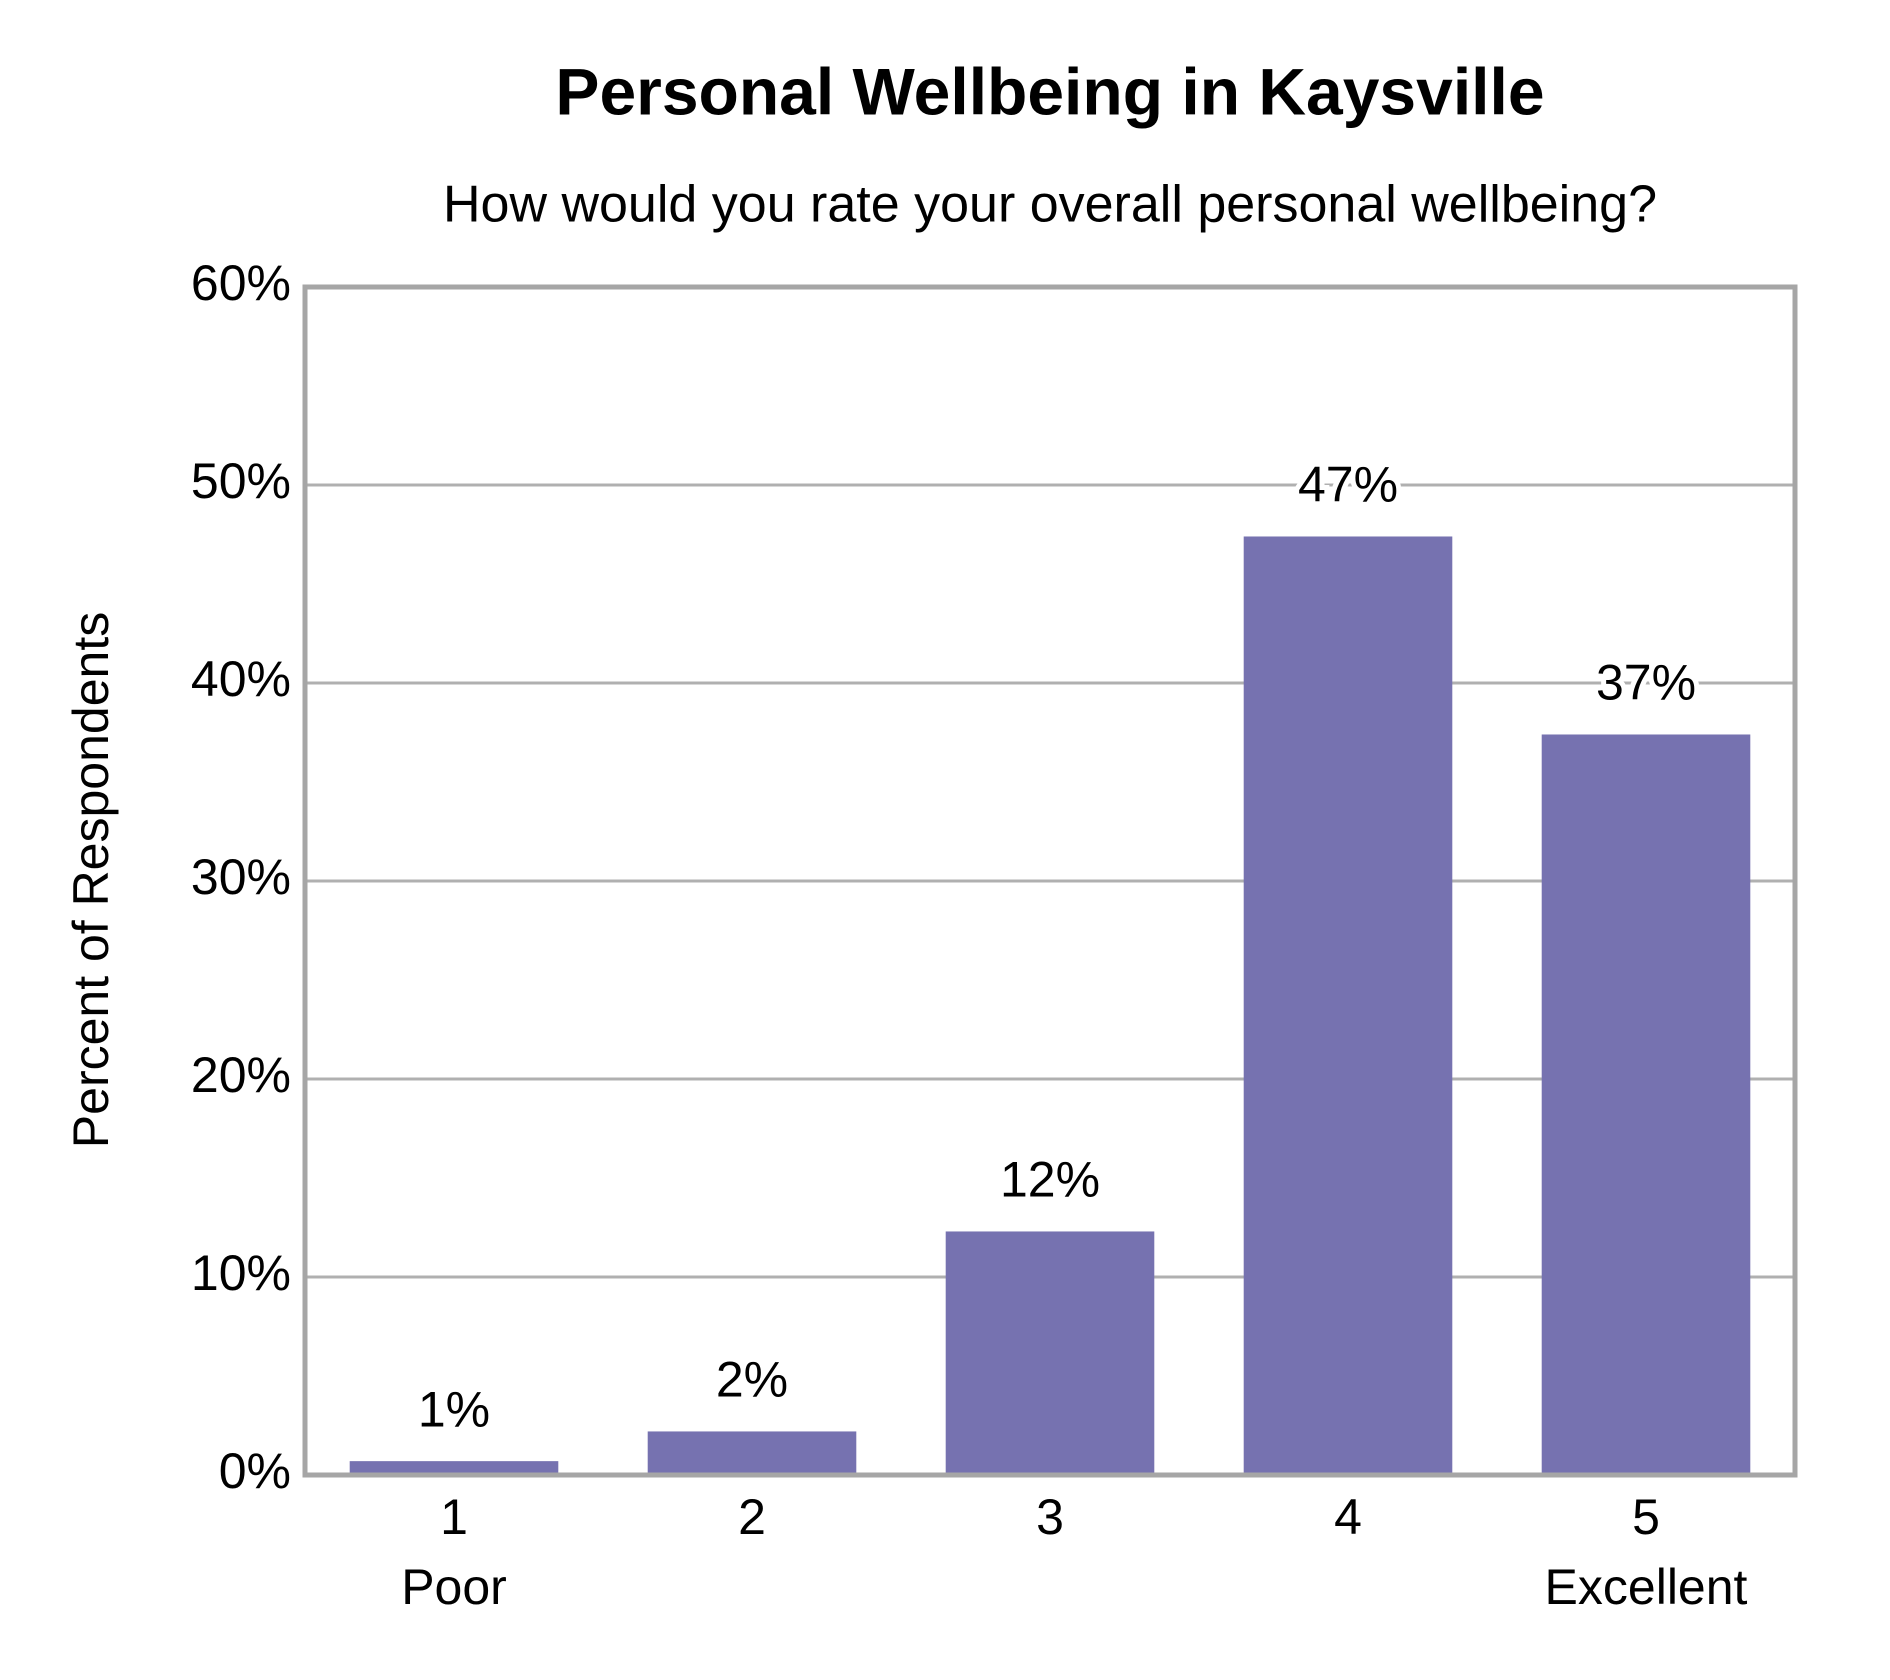  What do you see at coordinates (454, 1517) in the screenshot?
I see `x-tick-label: 1` at bounding box center [454, 1517].